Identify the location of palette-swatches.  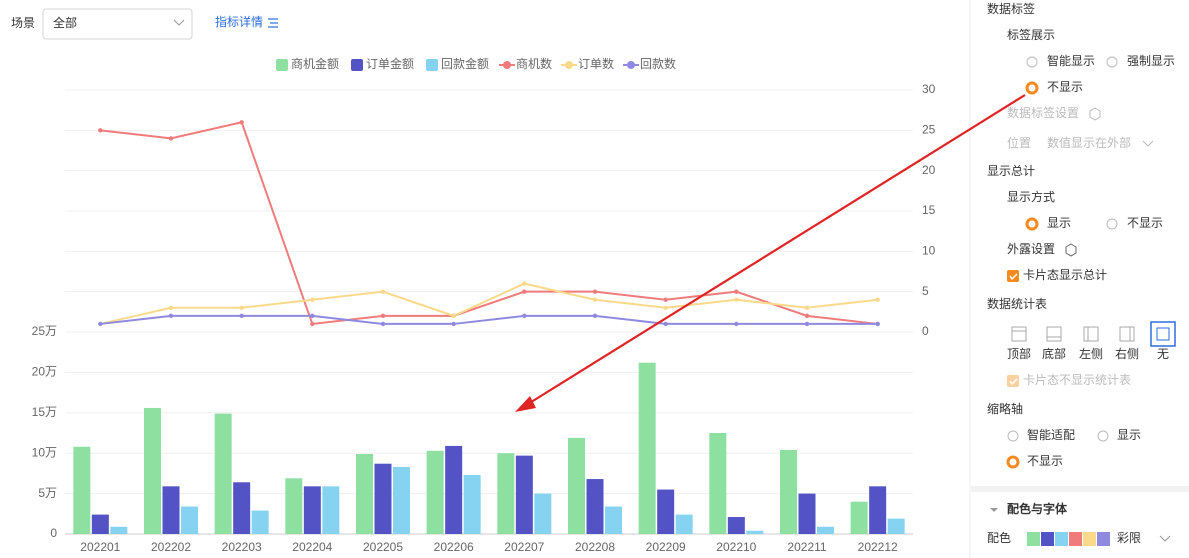
(1068, 539).